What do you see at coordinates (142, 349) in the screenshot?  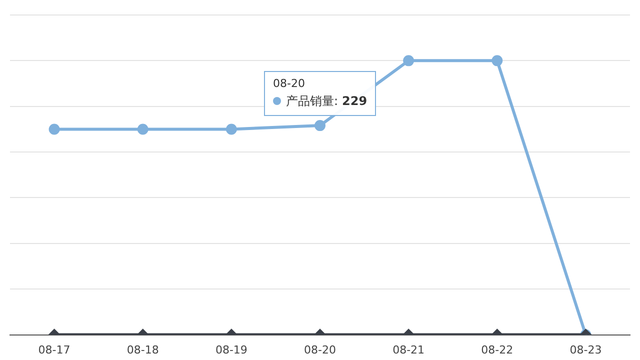 I see `x-tick-label: 08-18` at bounding box center [142, 349].